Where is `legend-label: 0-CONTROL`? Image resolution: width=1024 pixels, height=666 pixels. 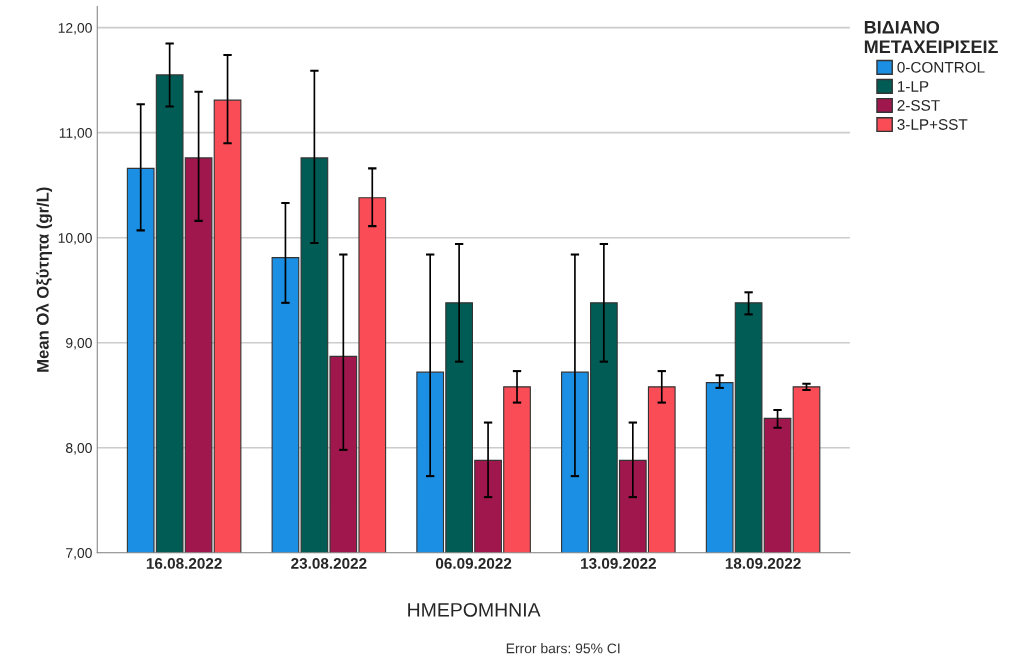 legend-label: 0-CONTROL is located at coordinates (941, 67).